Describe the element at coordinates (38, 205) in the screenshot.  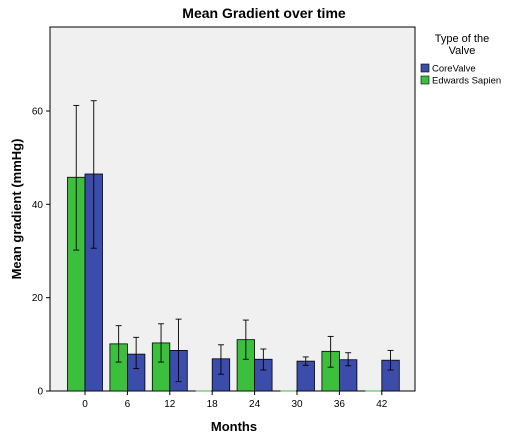
I see `y-tick-label: 40` at that location.